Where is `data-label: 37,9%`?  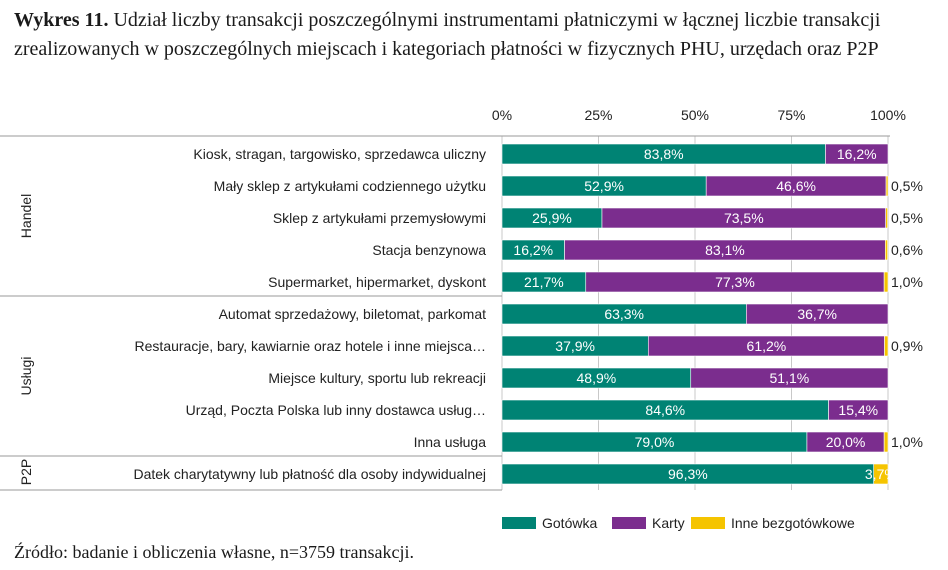 data-label: 37,9% is located at coordinates (575, 346).